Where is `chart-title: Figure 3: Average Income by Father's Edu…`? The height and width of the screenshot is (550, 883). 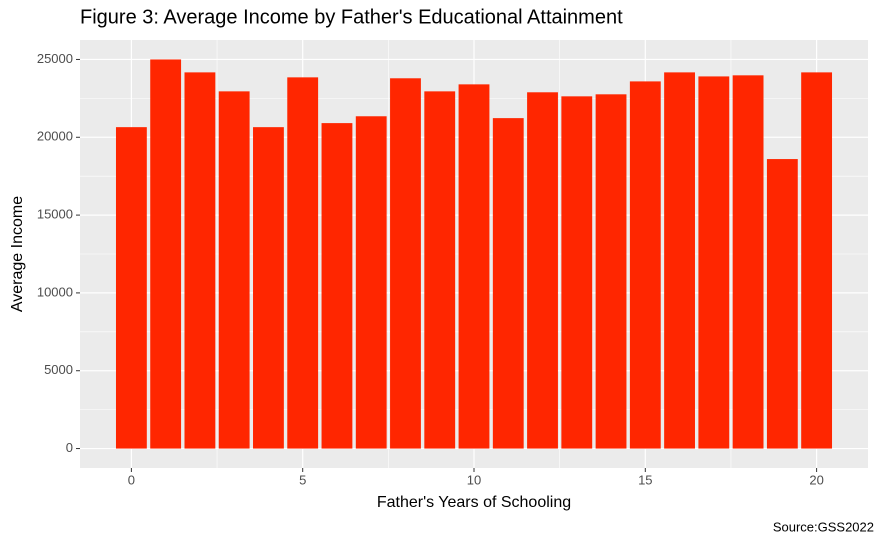 chart-title: Figure 3: Average Income by Father's Edu… is located at coordinates (351, 17).